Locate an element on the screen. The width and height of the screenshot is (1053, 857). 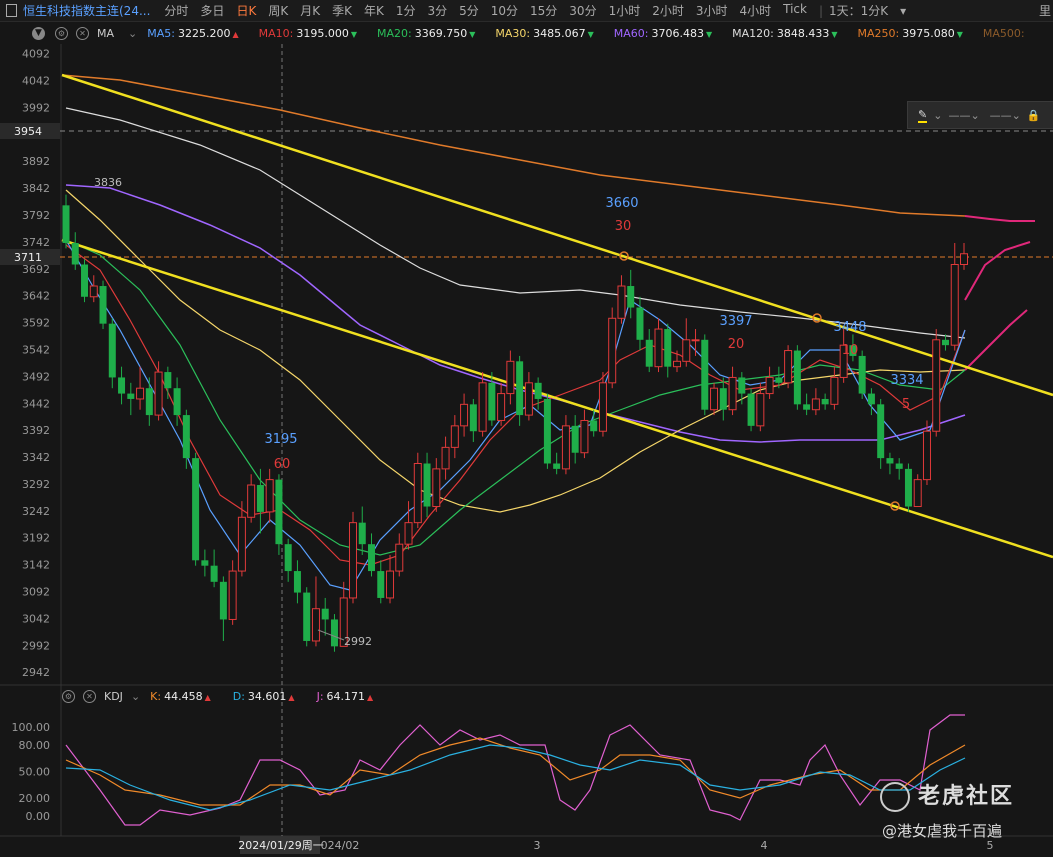
tab-period: 15分 is located at coordinates (544, 11).